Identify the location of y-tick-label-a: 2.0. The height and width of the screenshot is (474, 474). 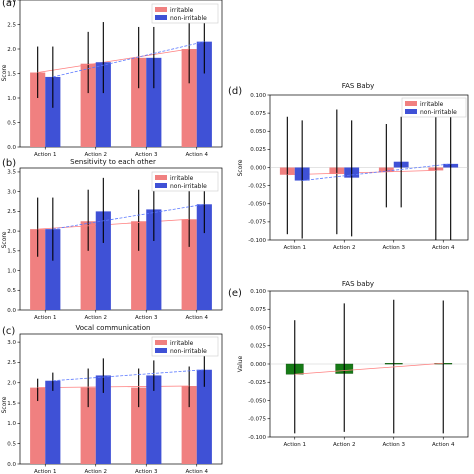
(11, 50).